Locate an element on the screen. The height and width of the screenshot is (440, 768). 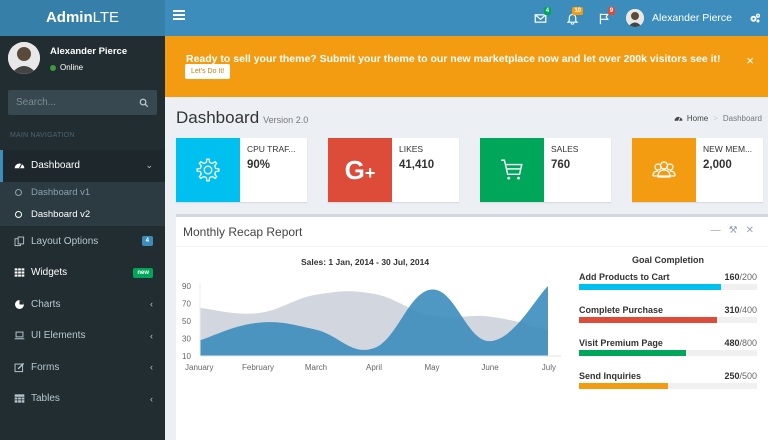
sidebar-item-layout-options: Layout Options 4 is located at coordinates (82, 242).